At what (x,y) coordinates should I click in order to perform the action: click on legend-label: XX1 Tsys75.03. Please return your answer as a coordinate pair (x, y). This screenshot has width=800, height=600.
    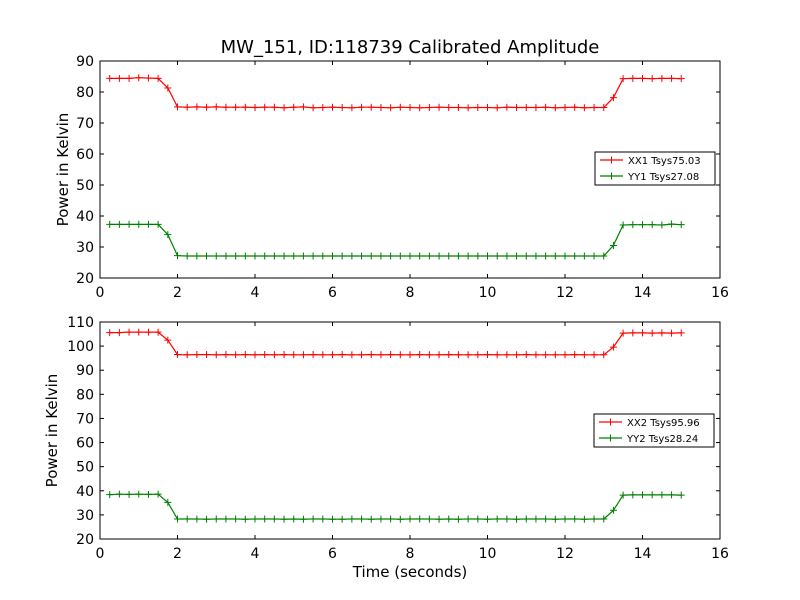
    Looking at the image, I should click on (664, 161).